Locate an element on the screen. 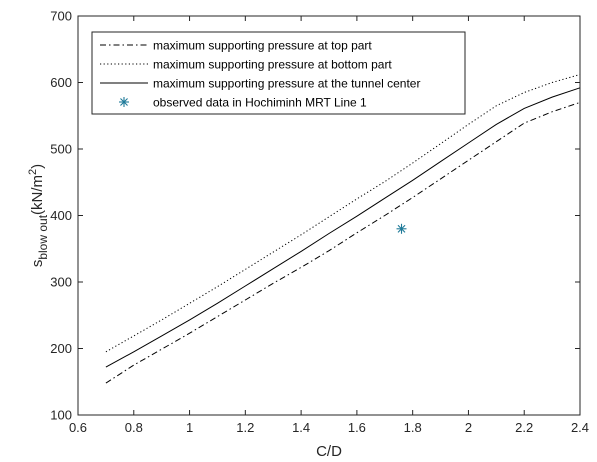 Image resolution: width=597 pixels, height=462 pixels. y-tick-label: 100 is located at coordinates (61, 415).